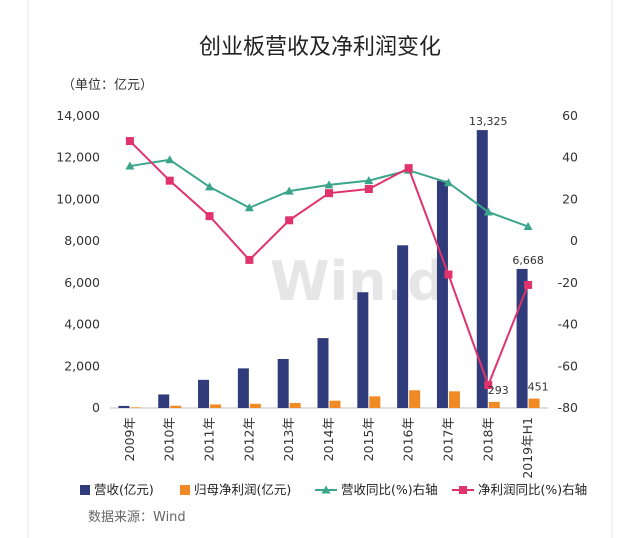 The width and height of the screenshot is (640, 538). What do you see at coordinates (570, 198) in the screenshot?
I see `y-right-tick-label: 20` at bounding box center [570, 198].